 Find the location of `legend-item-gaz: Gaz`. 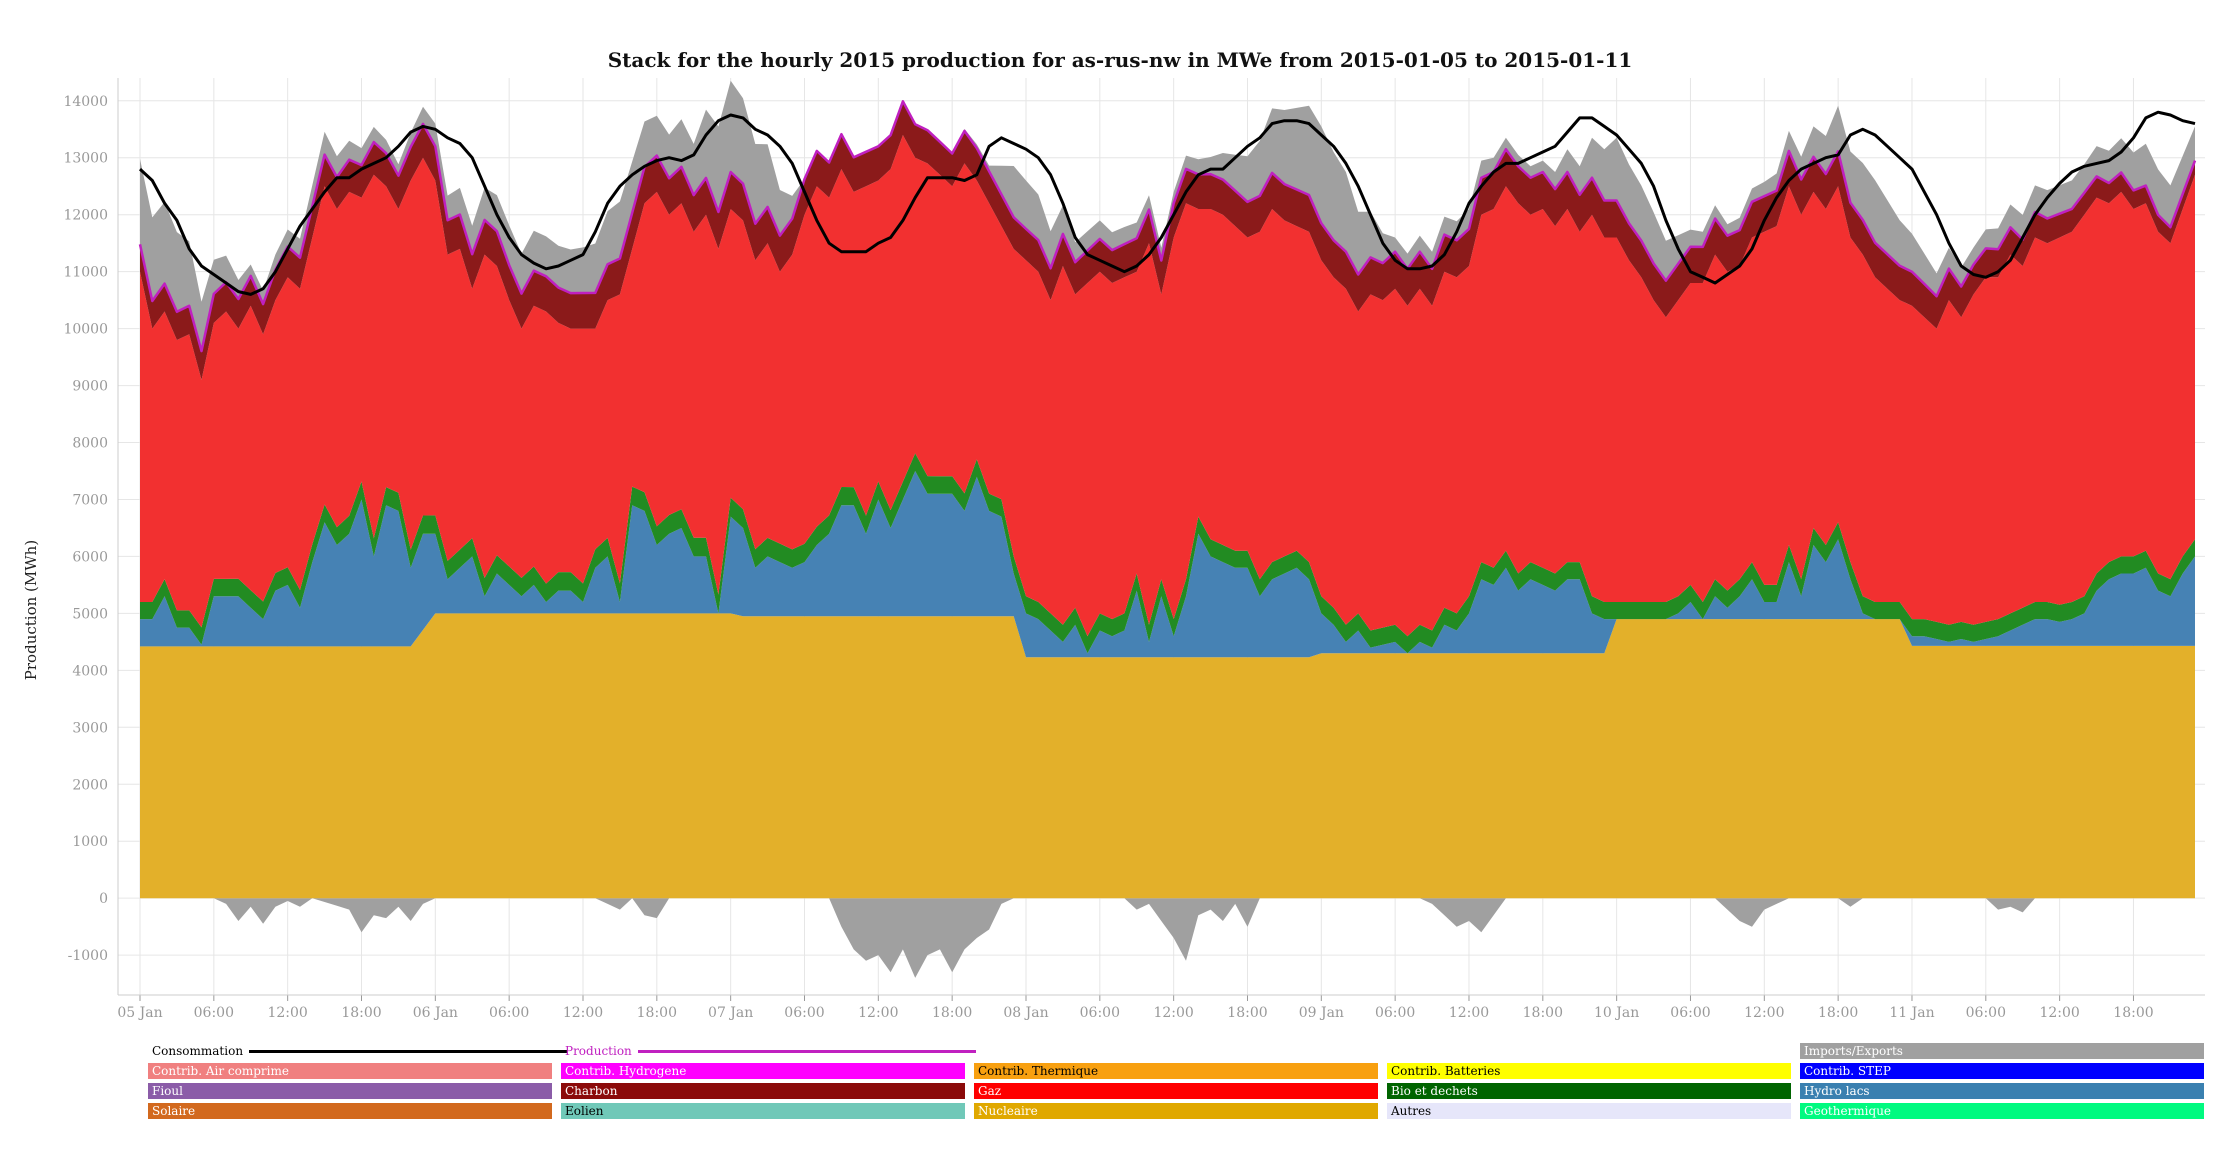

legend-item-gaz: Gaz is located at coordinates (1176, 1091).